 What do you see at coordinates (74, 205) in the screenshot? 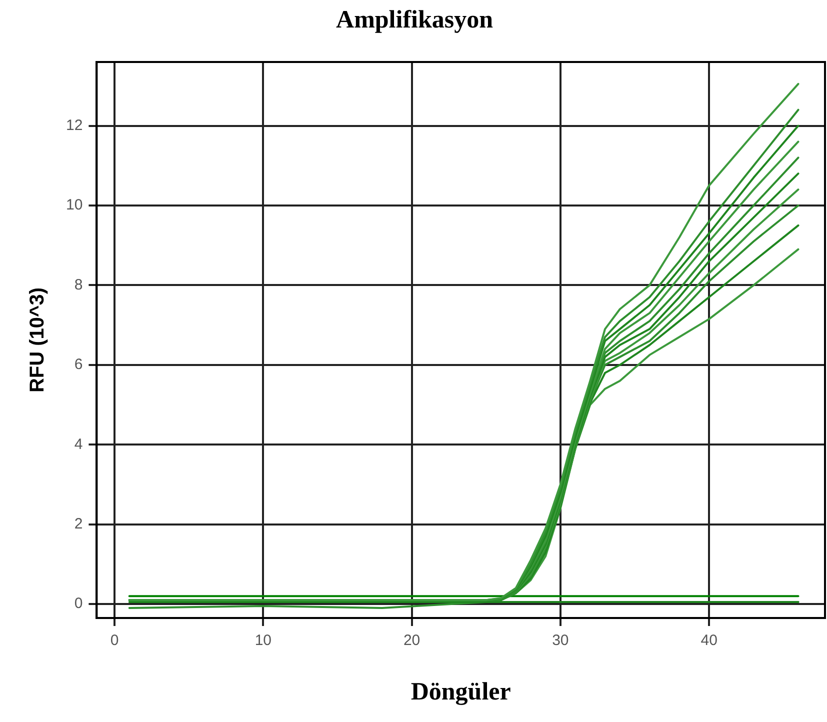
I see `y-tick-label: 10` at bounding box center [74, 205].